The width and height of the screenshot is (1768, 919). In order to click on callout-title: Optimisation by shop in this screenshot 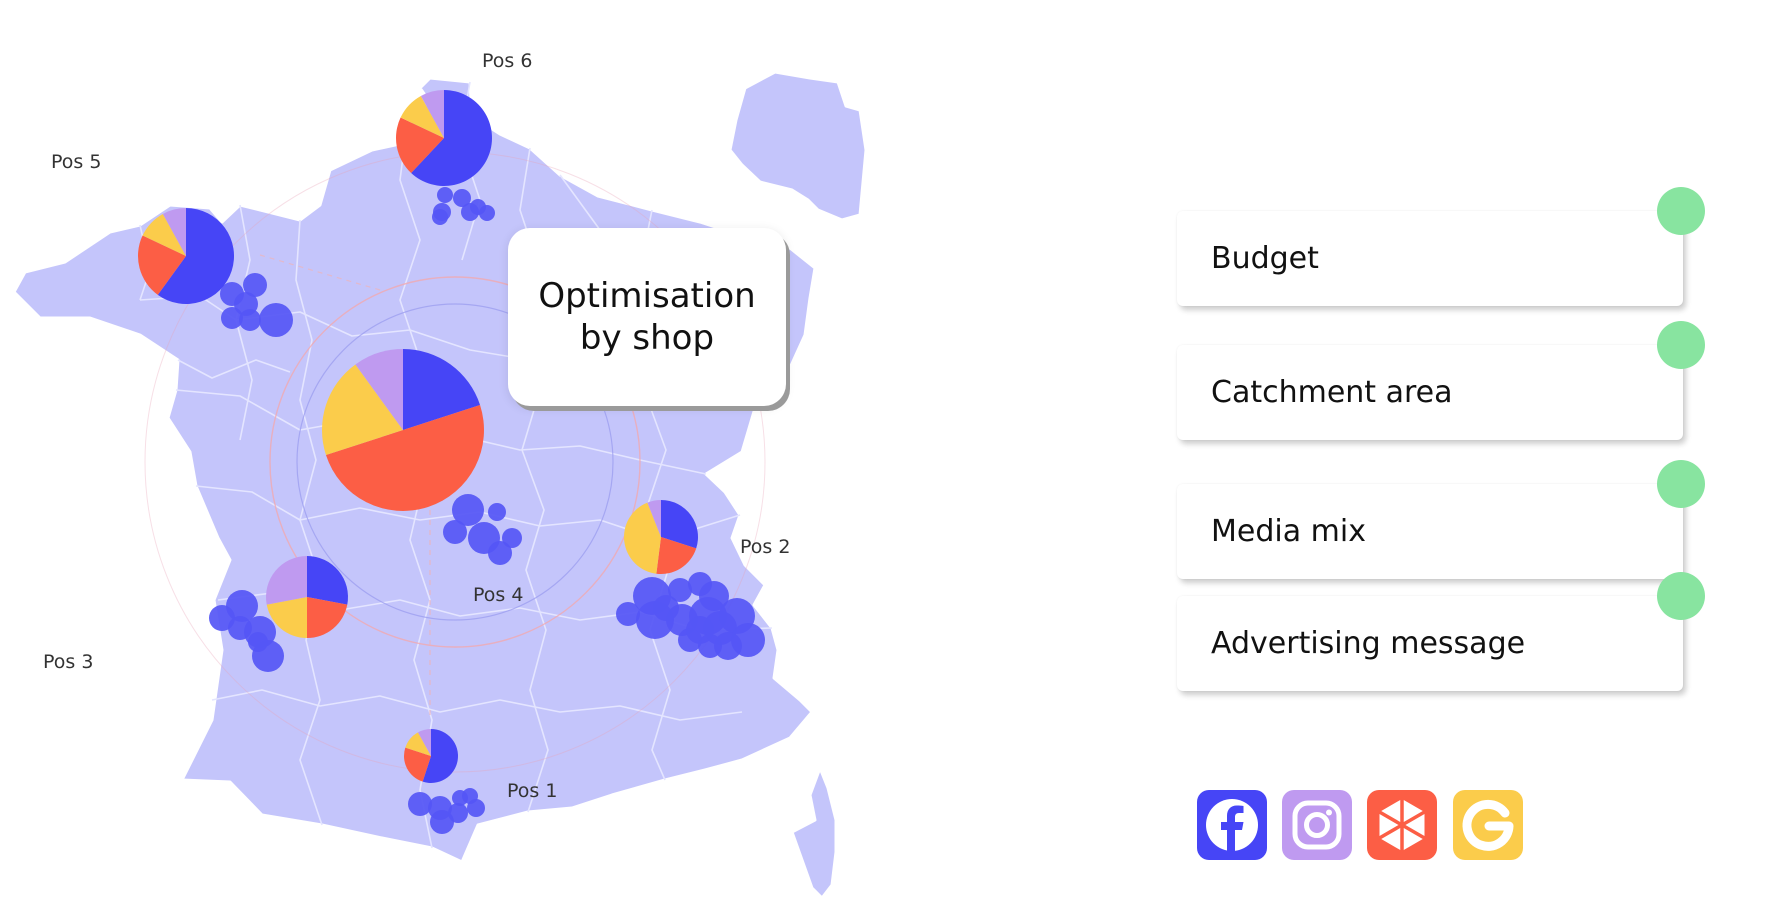, I will do `click(647, 317)`.